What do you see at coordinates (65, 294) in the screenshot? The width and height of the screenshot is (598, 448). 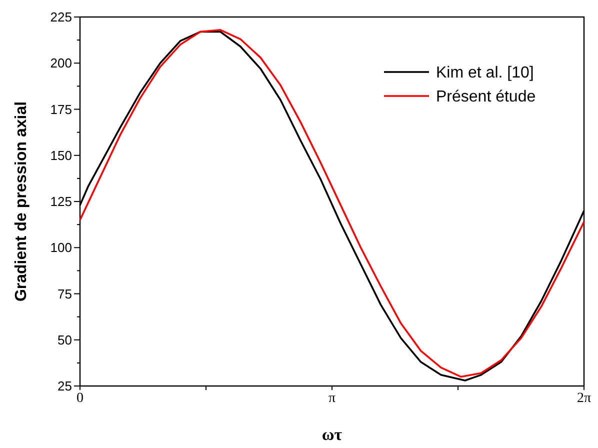 I see `y-tick-label: 75` at bounding box center [65, 294].